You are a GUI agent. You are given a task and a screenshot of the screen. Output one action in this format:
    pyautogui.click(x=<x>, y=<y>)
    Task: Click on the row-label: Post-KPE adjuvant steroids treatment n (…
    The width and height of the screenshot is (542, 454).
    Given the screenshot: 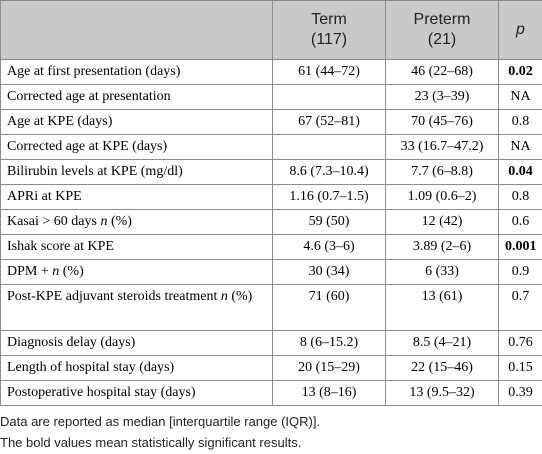 What is the action you would take?
    pyautogui.click(x=136, y=307)
    